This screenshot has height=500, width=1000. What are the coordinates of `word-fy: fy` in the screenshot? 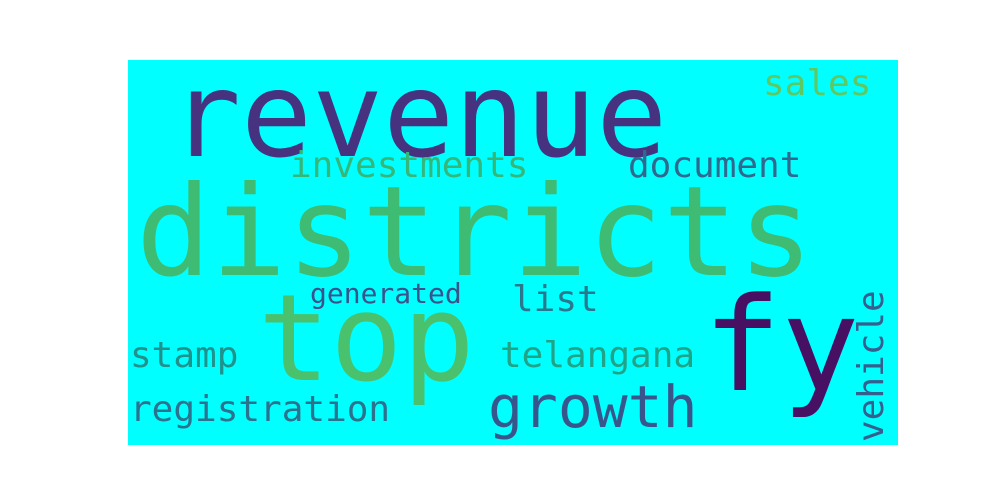 It's located at (781, 345).